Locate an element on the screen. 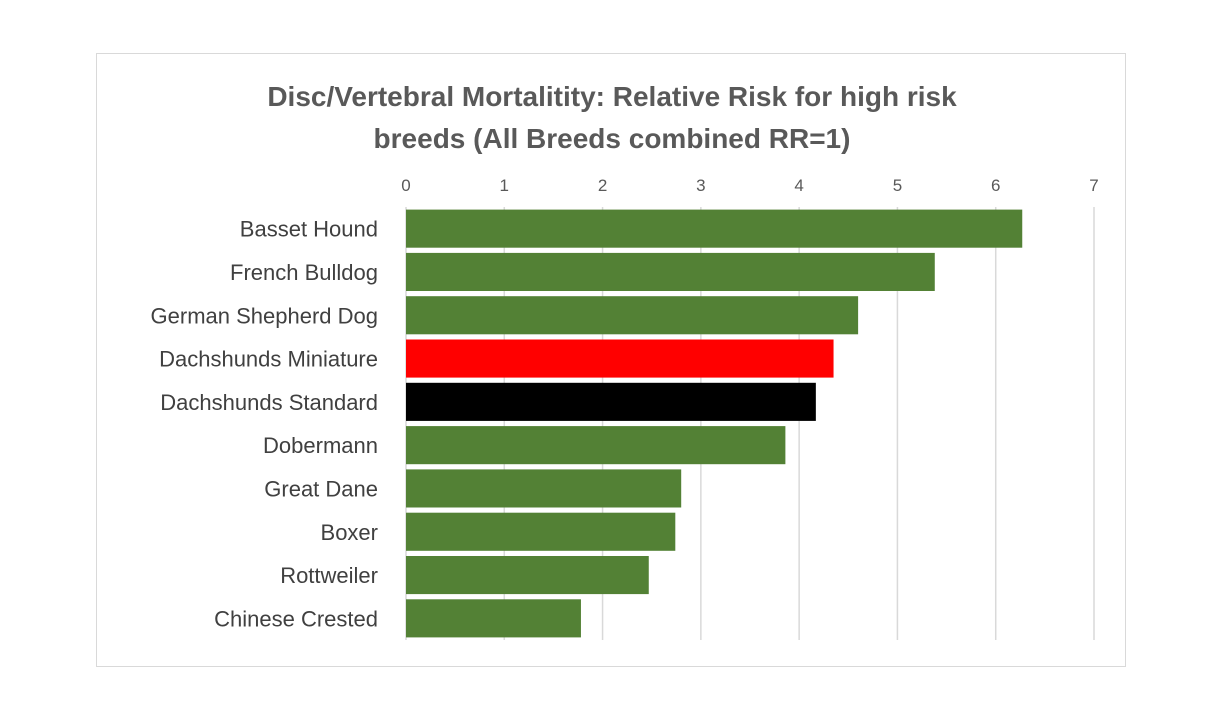 The height and width of the screenshot is (720, 1224). x-tick-label: 7 is located at coordinates (1093, 185).